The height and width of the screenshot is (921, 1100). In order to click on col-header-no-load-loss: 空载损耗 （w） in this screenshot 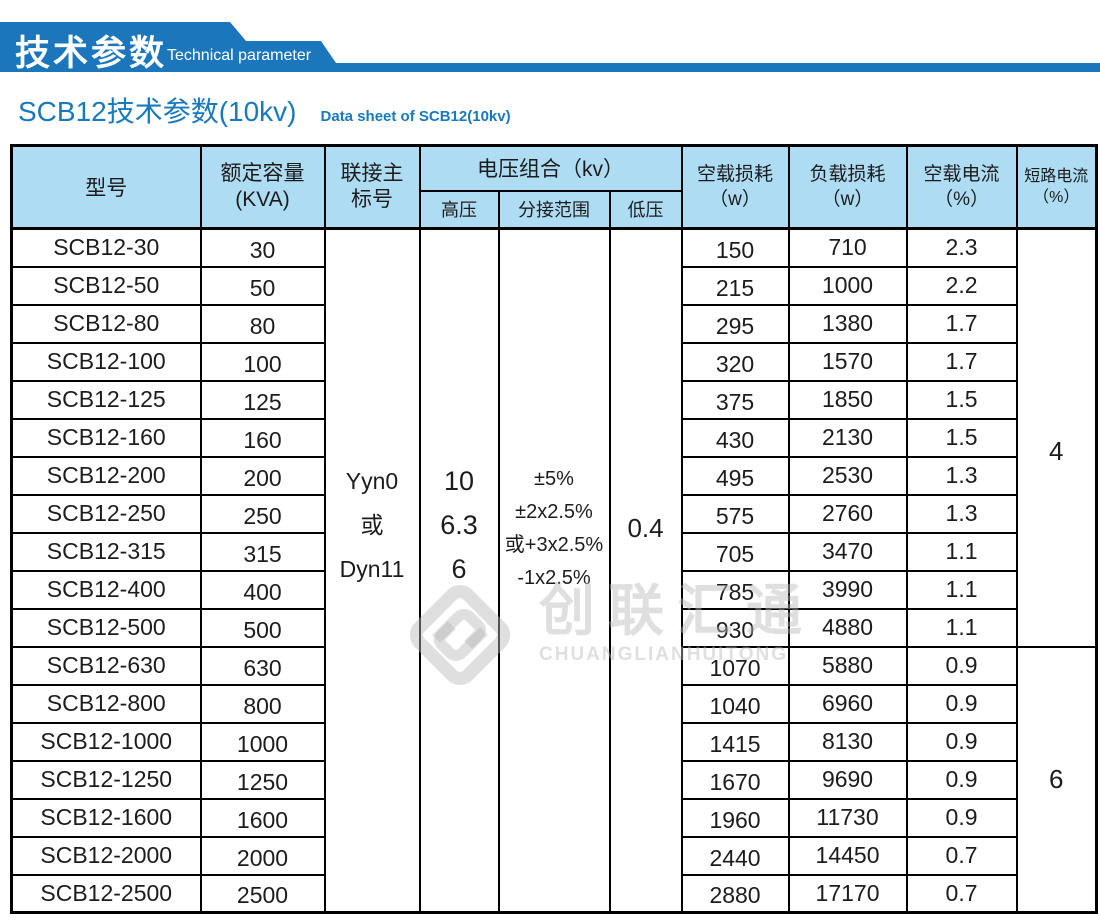, I will do `click(735, 187)`.